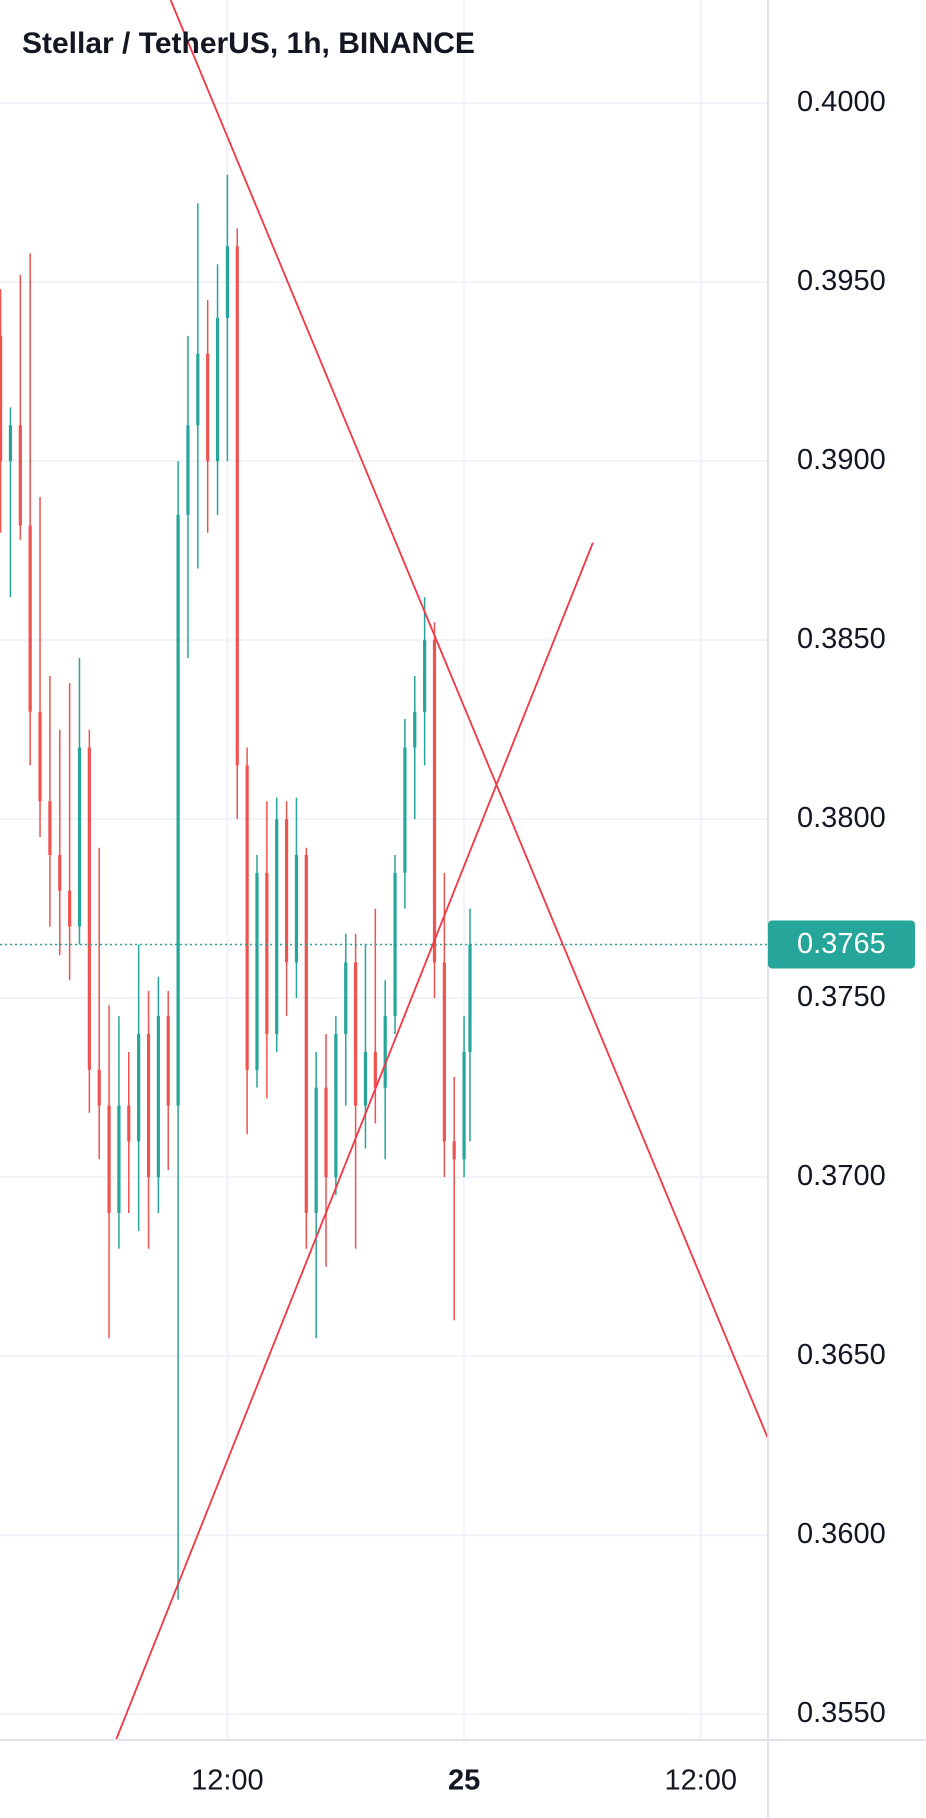  What do you see at coordinates (248, 43) in the screenshot?
I see `chart-title: Stellar / TetherUS, 1h, BINANCE` at bounding box center [248, 43].